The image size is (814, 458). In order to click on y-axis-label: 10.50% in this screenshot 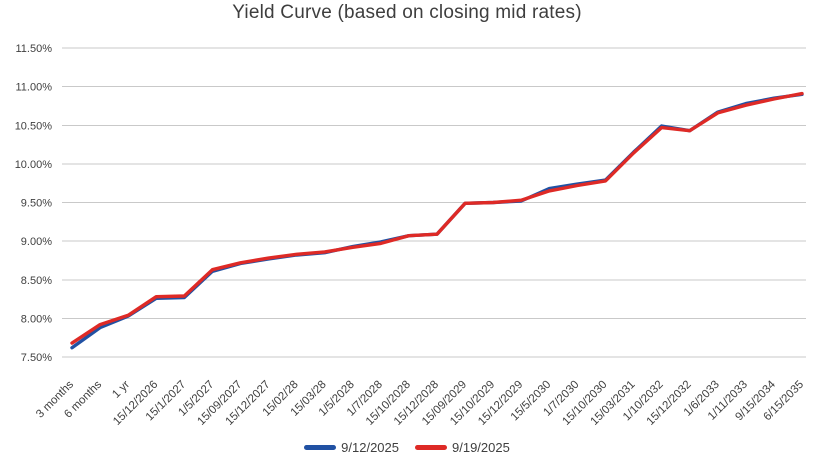, I will do `click(34, 126)`.